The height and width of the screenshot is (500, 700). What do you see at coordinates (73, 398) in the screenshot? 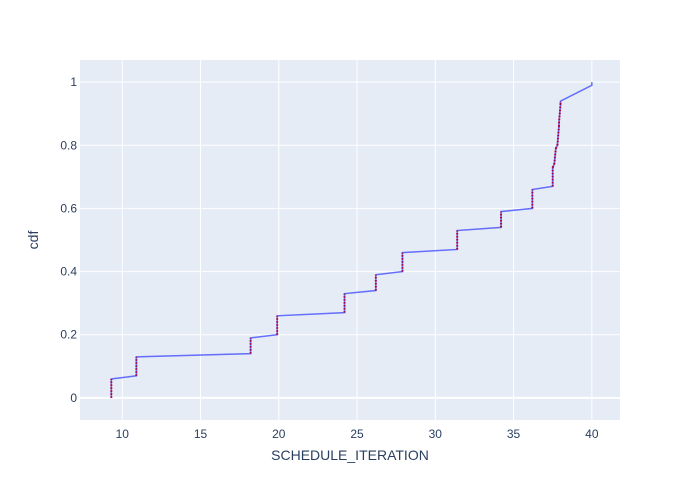
I see `y-tick-label: 0` at bounding box center [73, 398].